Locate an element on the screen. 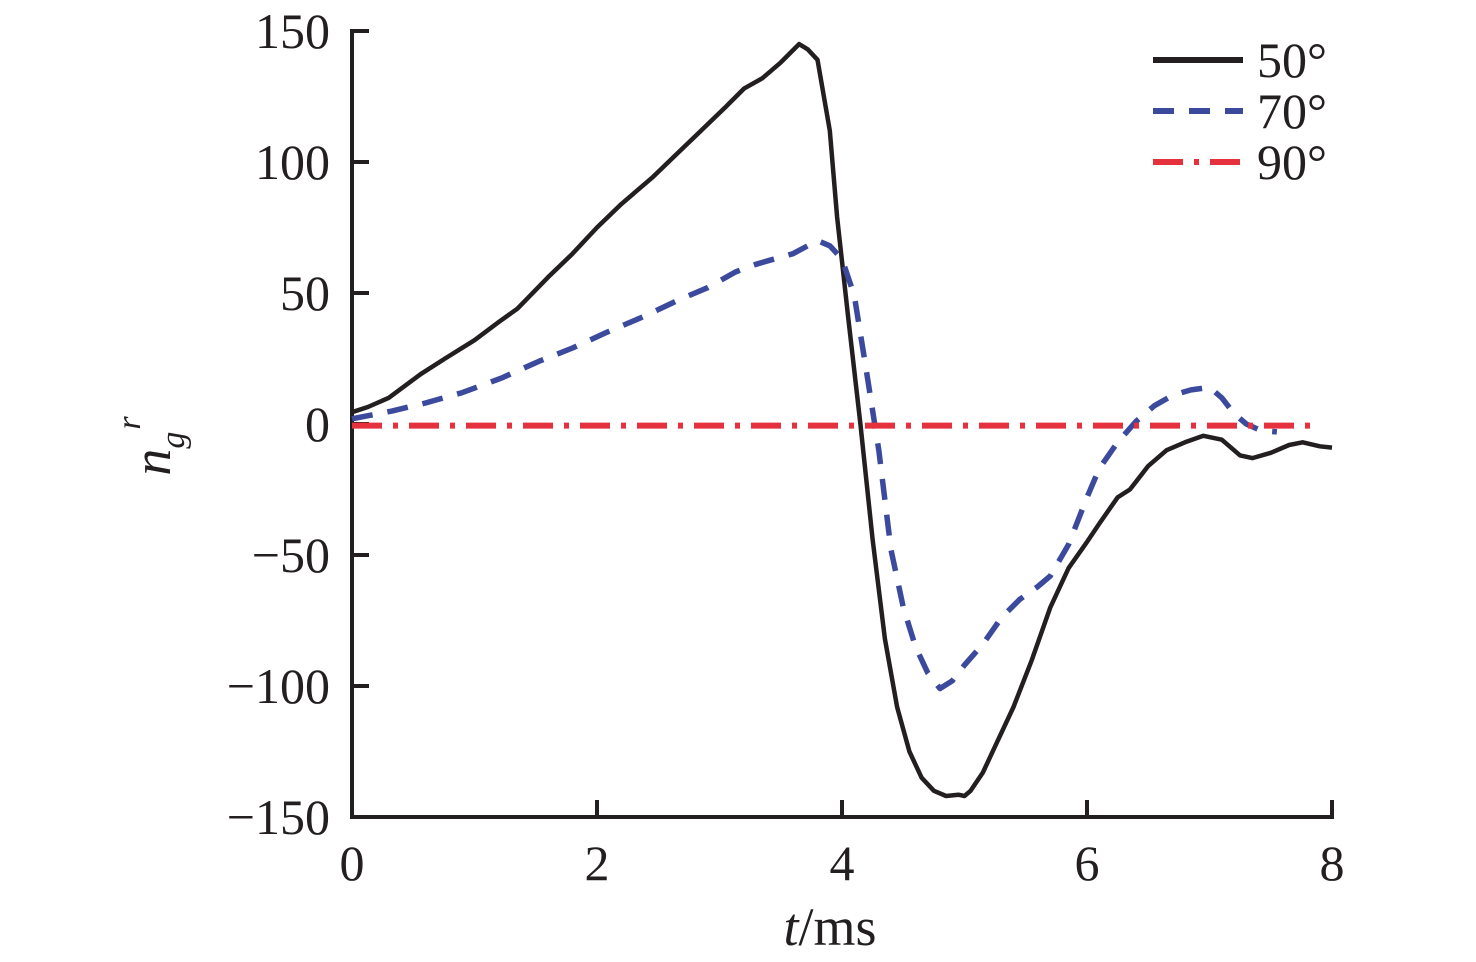 The image size is (1476, 962). y-tick-label: −100 is located at coordinates (278, 686).